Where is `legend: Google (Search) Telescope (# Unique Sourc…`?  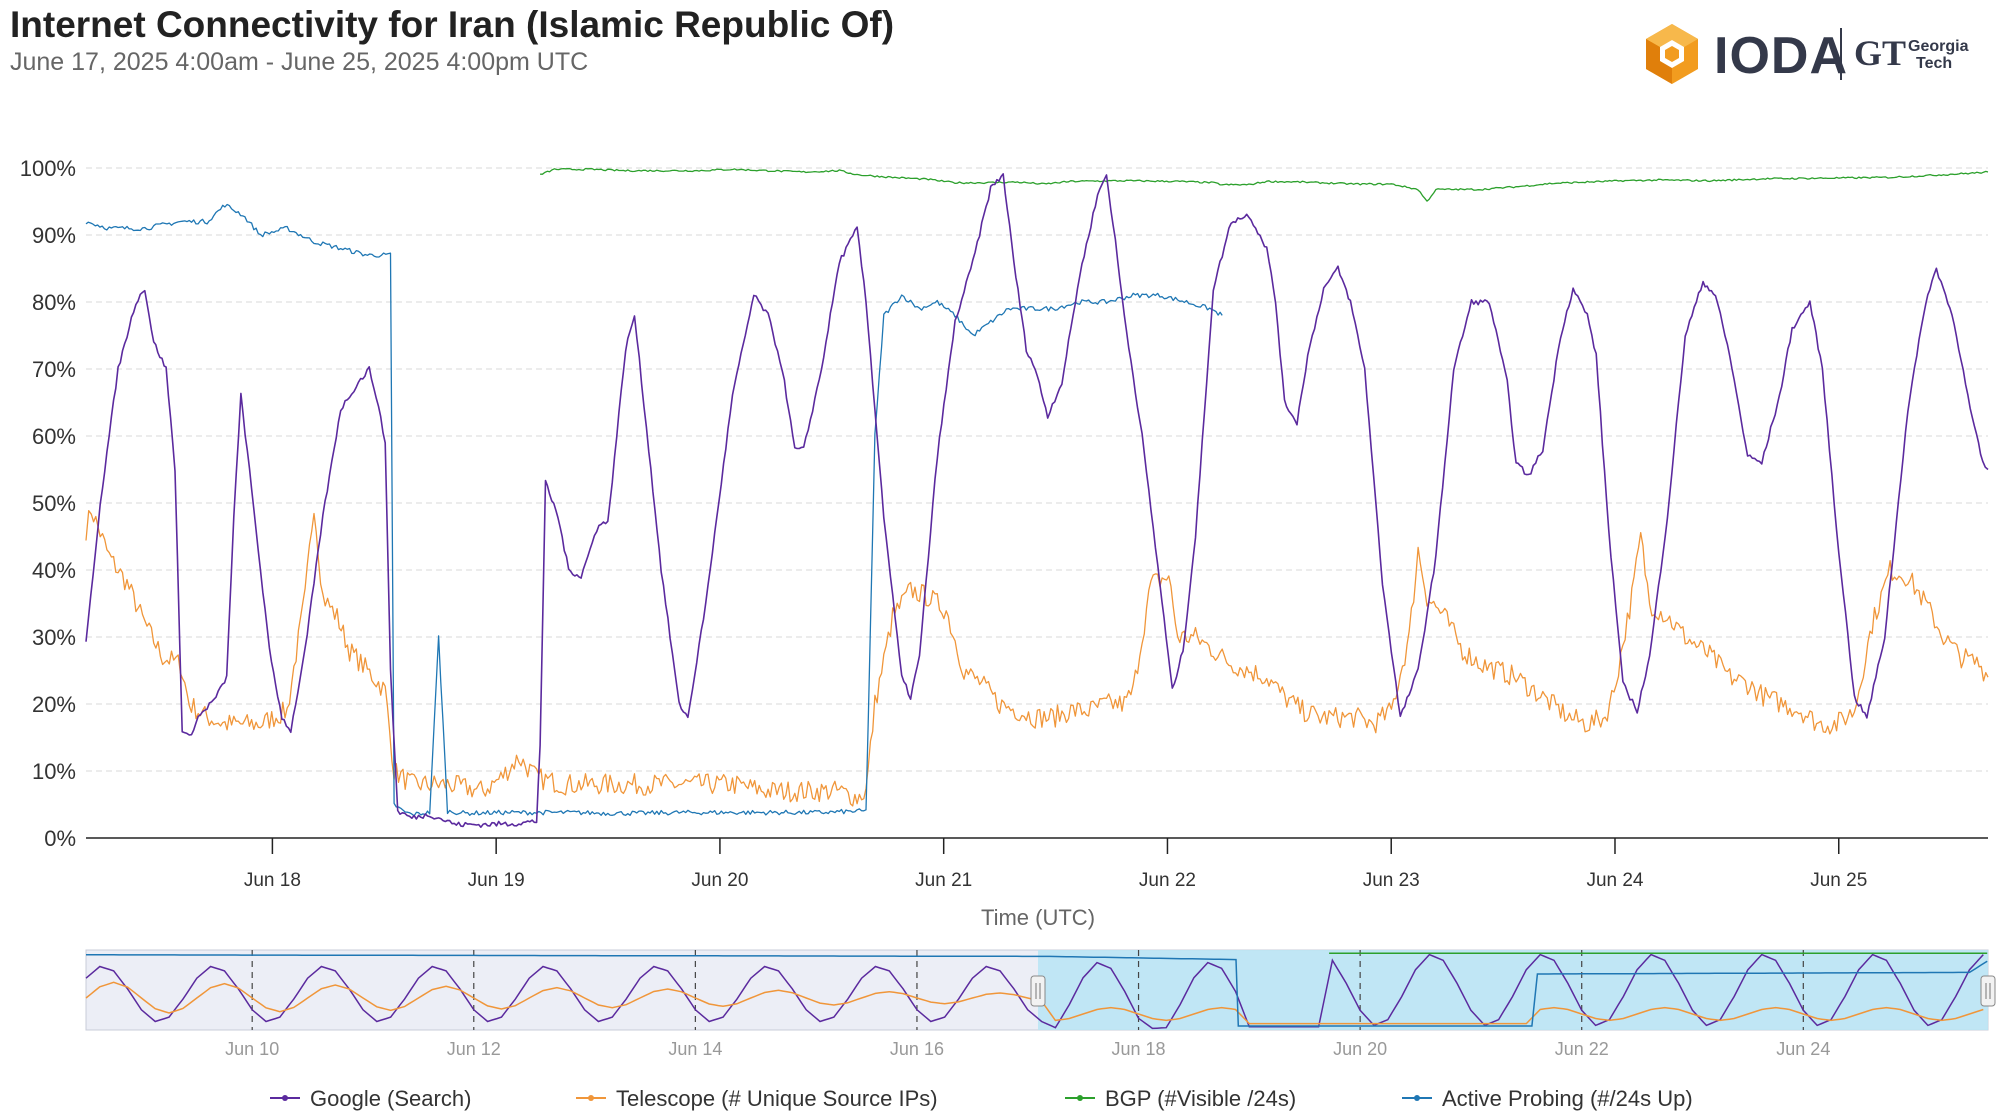 legend: Google (Search) Telescope (# Unique Sourc… is located at coordinates (981, 1098).